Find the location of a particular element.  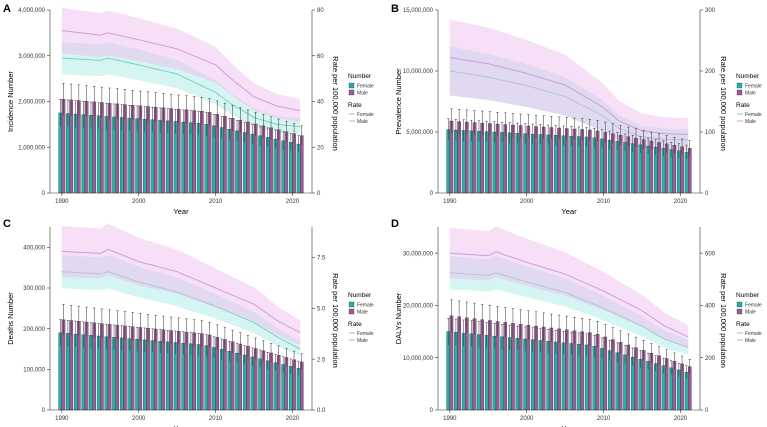

y2-tick-label: 2.5 is located at coordinates (321, 360).